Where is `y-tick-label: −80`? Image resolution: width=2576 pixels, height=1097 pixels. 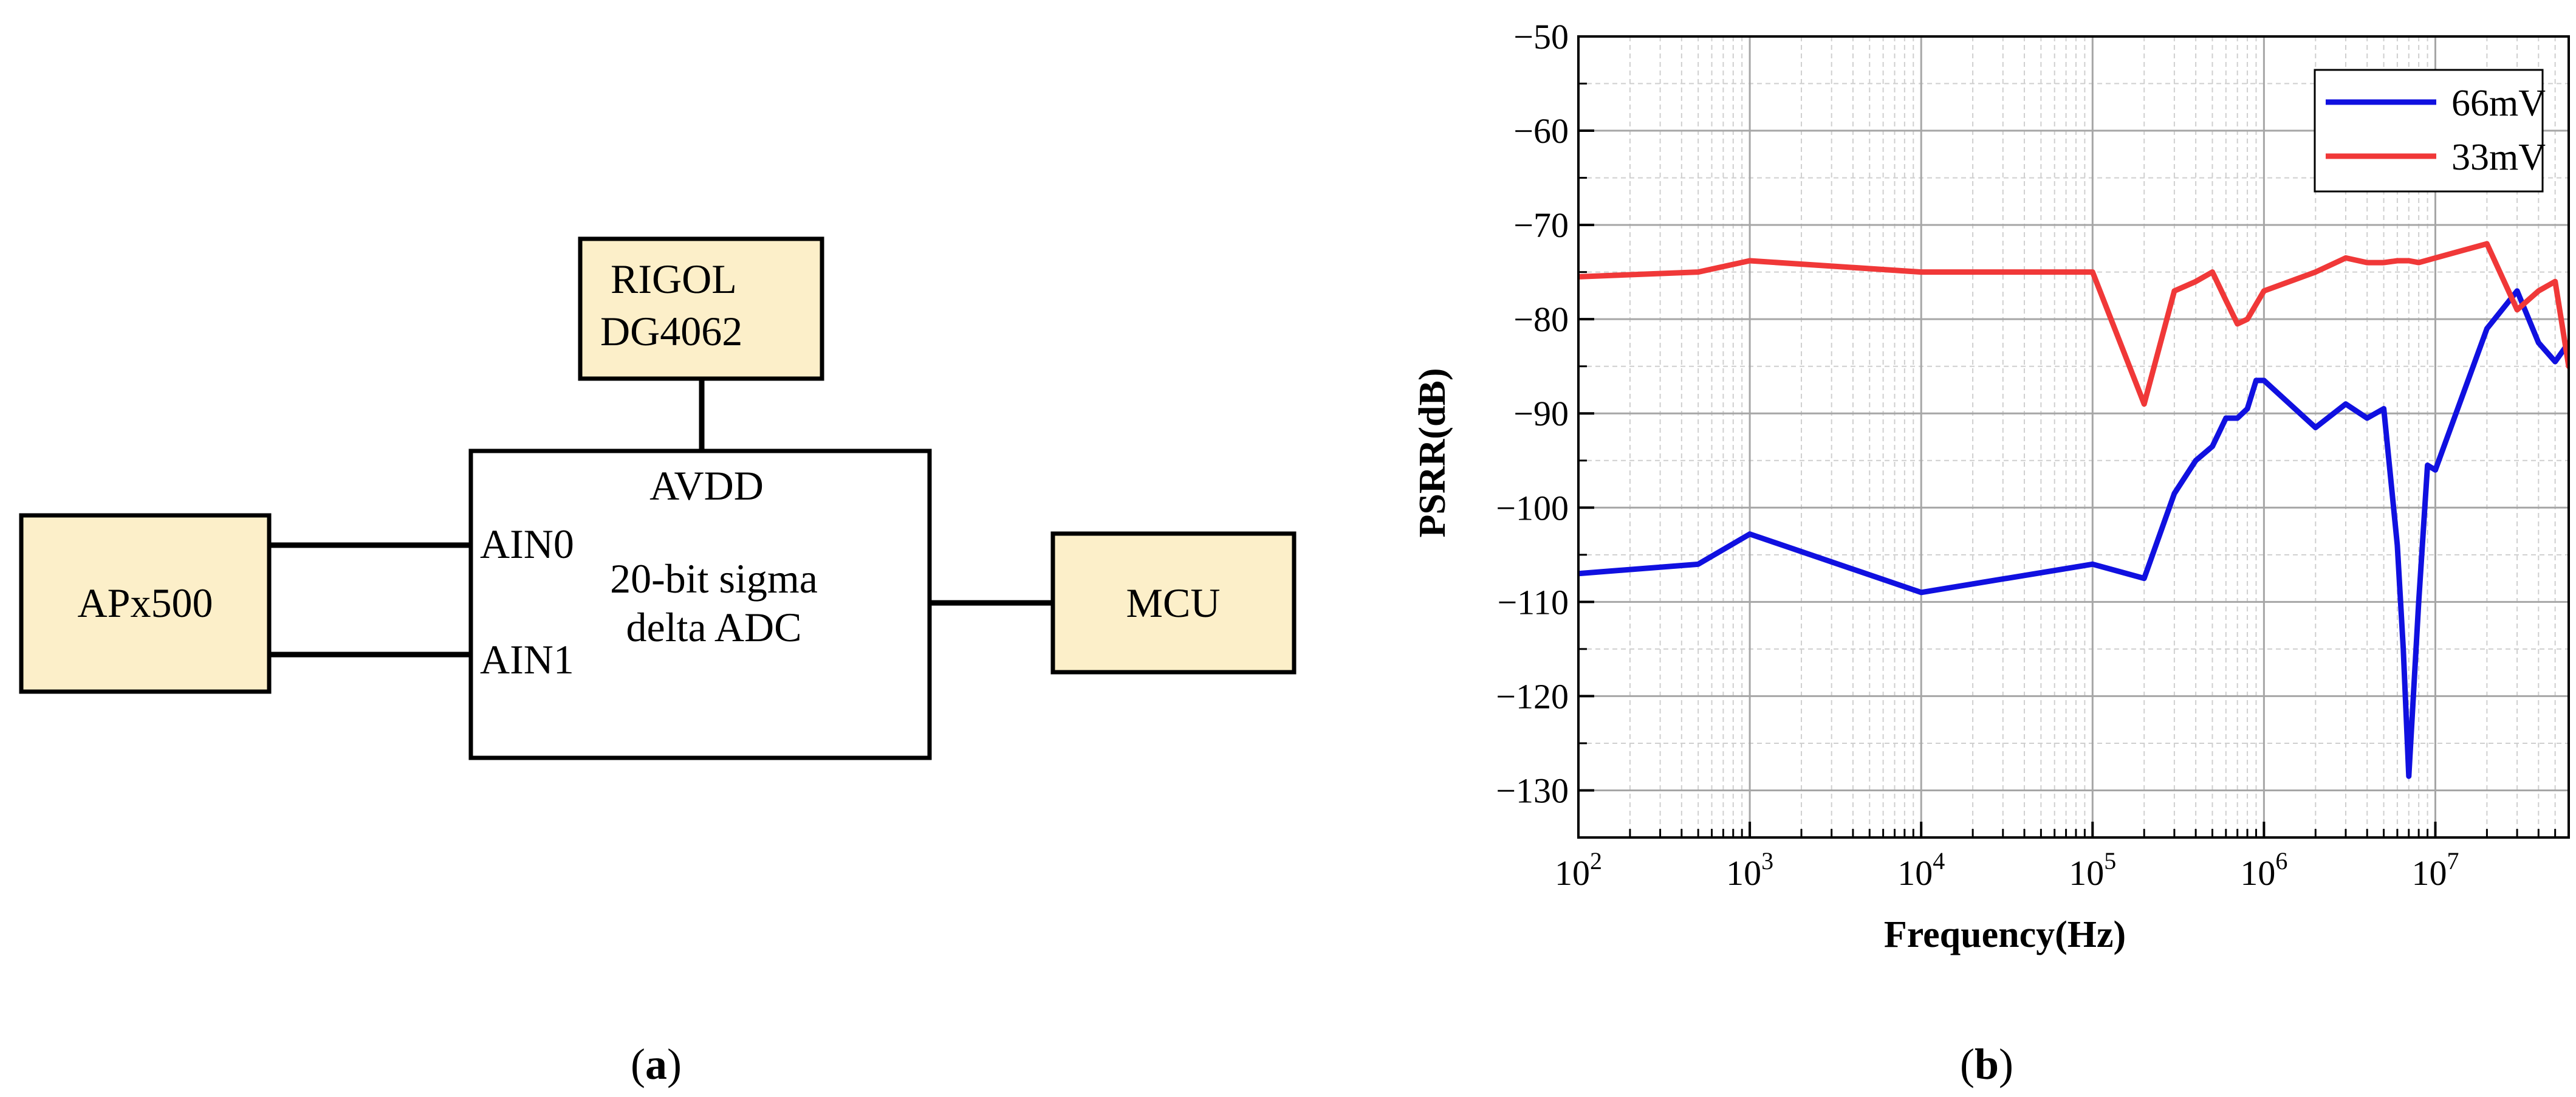 y-tick-label: −80 is located at coordinates (1541, 319).